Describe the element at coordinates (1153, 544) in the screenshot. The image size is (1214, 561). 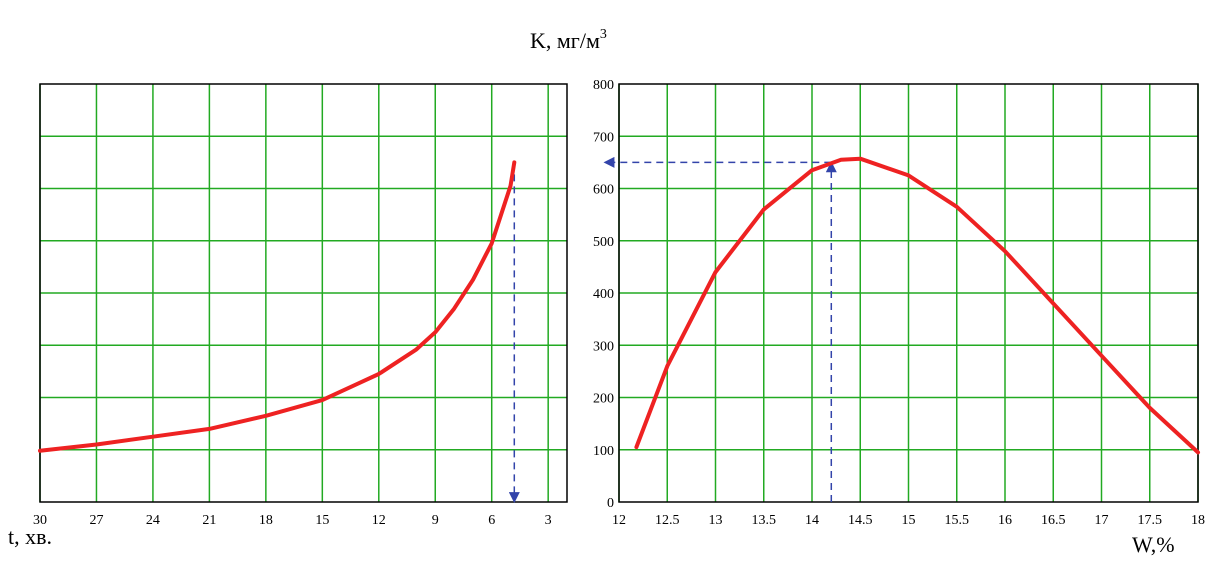
I see `right-x-axis-title: W,%` at that location.